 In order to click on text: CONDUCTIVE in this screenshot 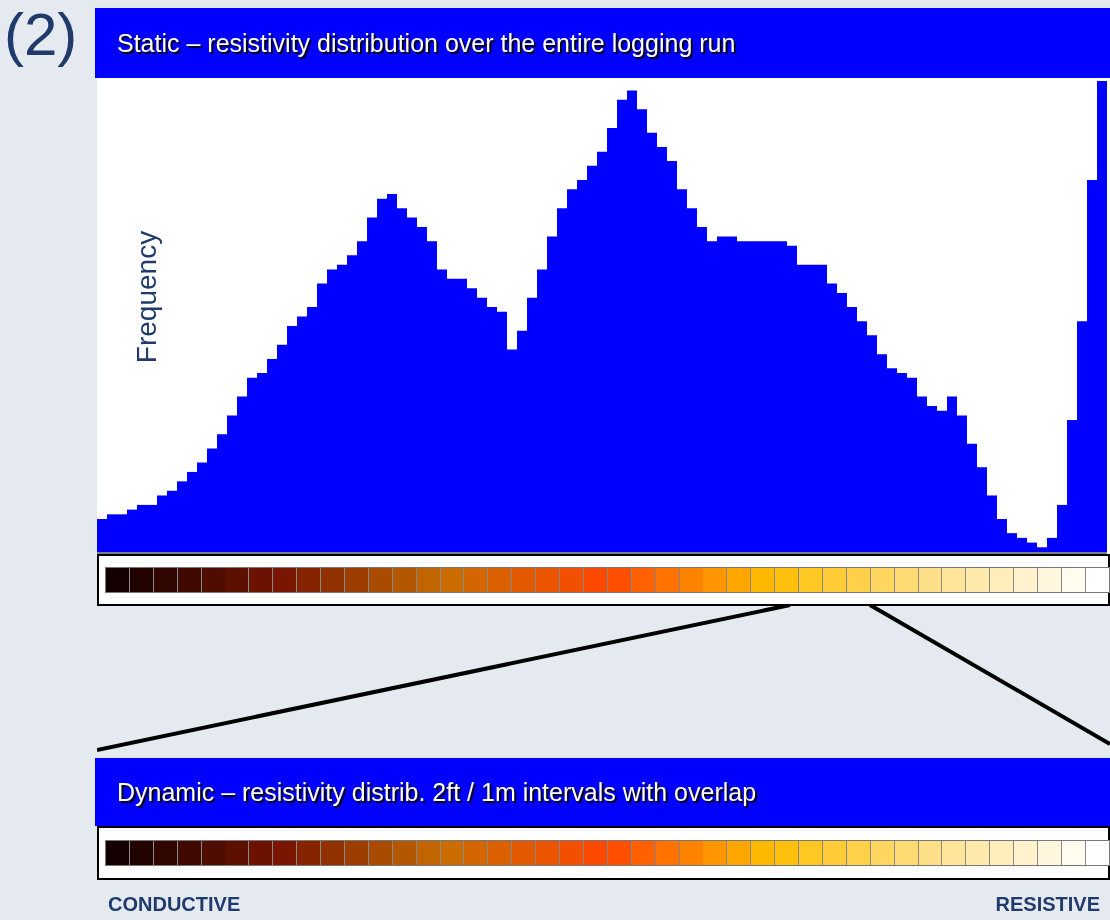, I will do `click(174, 904)`.